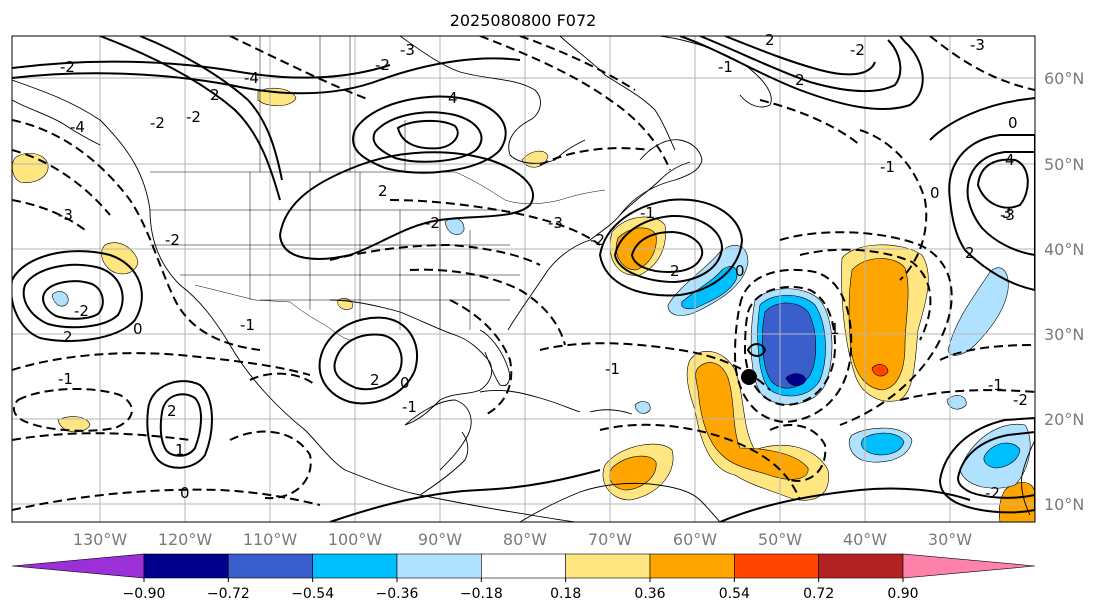 Image resolution: width=1105 pixels, height=615 pixels. Describe the element at coordinates (902, 594) in the screenshot. I see `colorbar-tick-label: 0.90` at that location.